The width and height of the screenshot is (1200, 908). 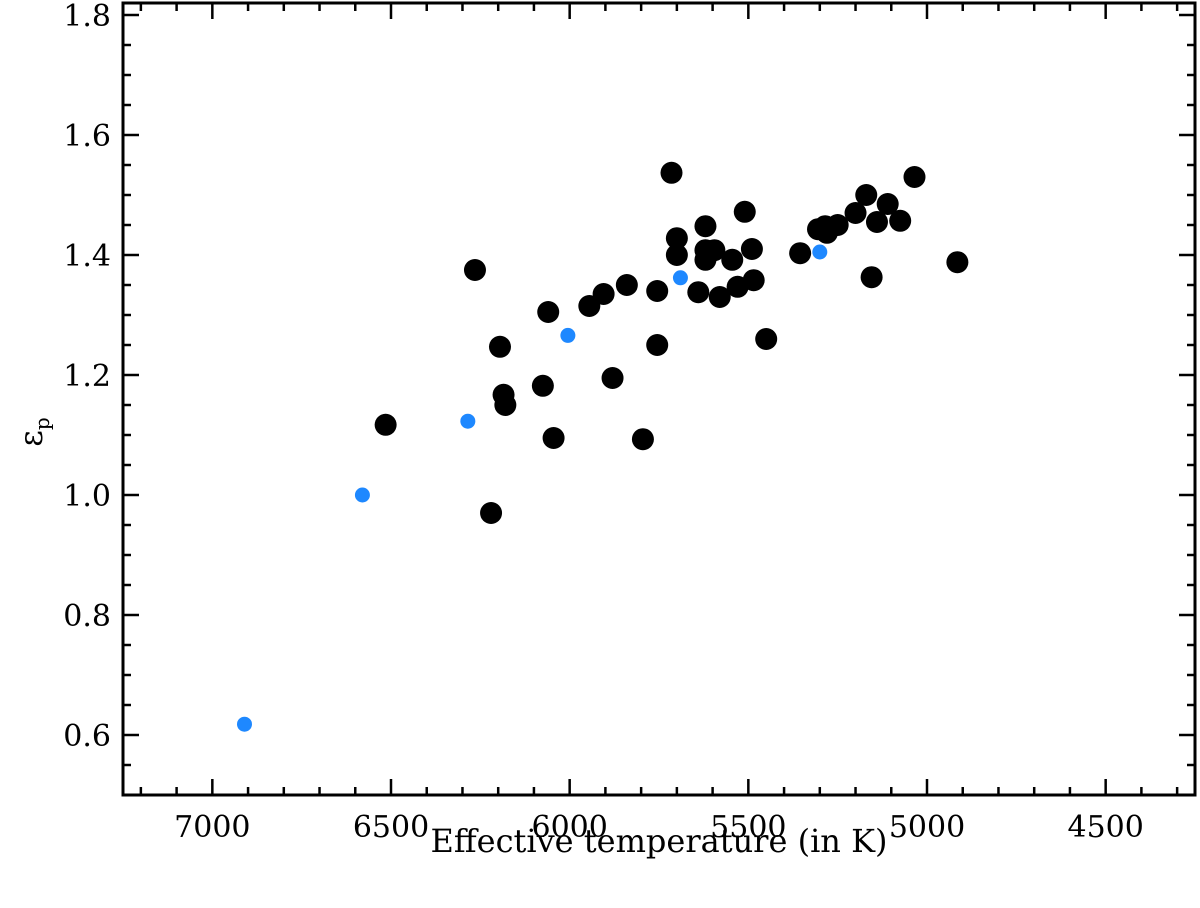 What do you see at coordinates (87, 616) in the screenshot?
I see `y-tick-label: 0.8` at bounding box center [87, 616].